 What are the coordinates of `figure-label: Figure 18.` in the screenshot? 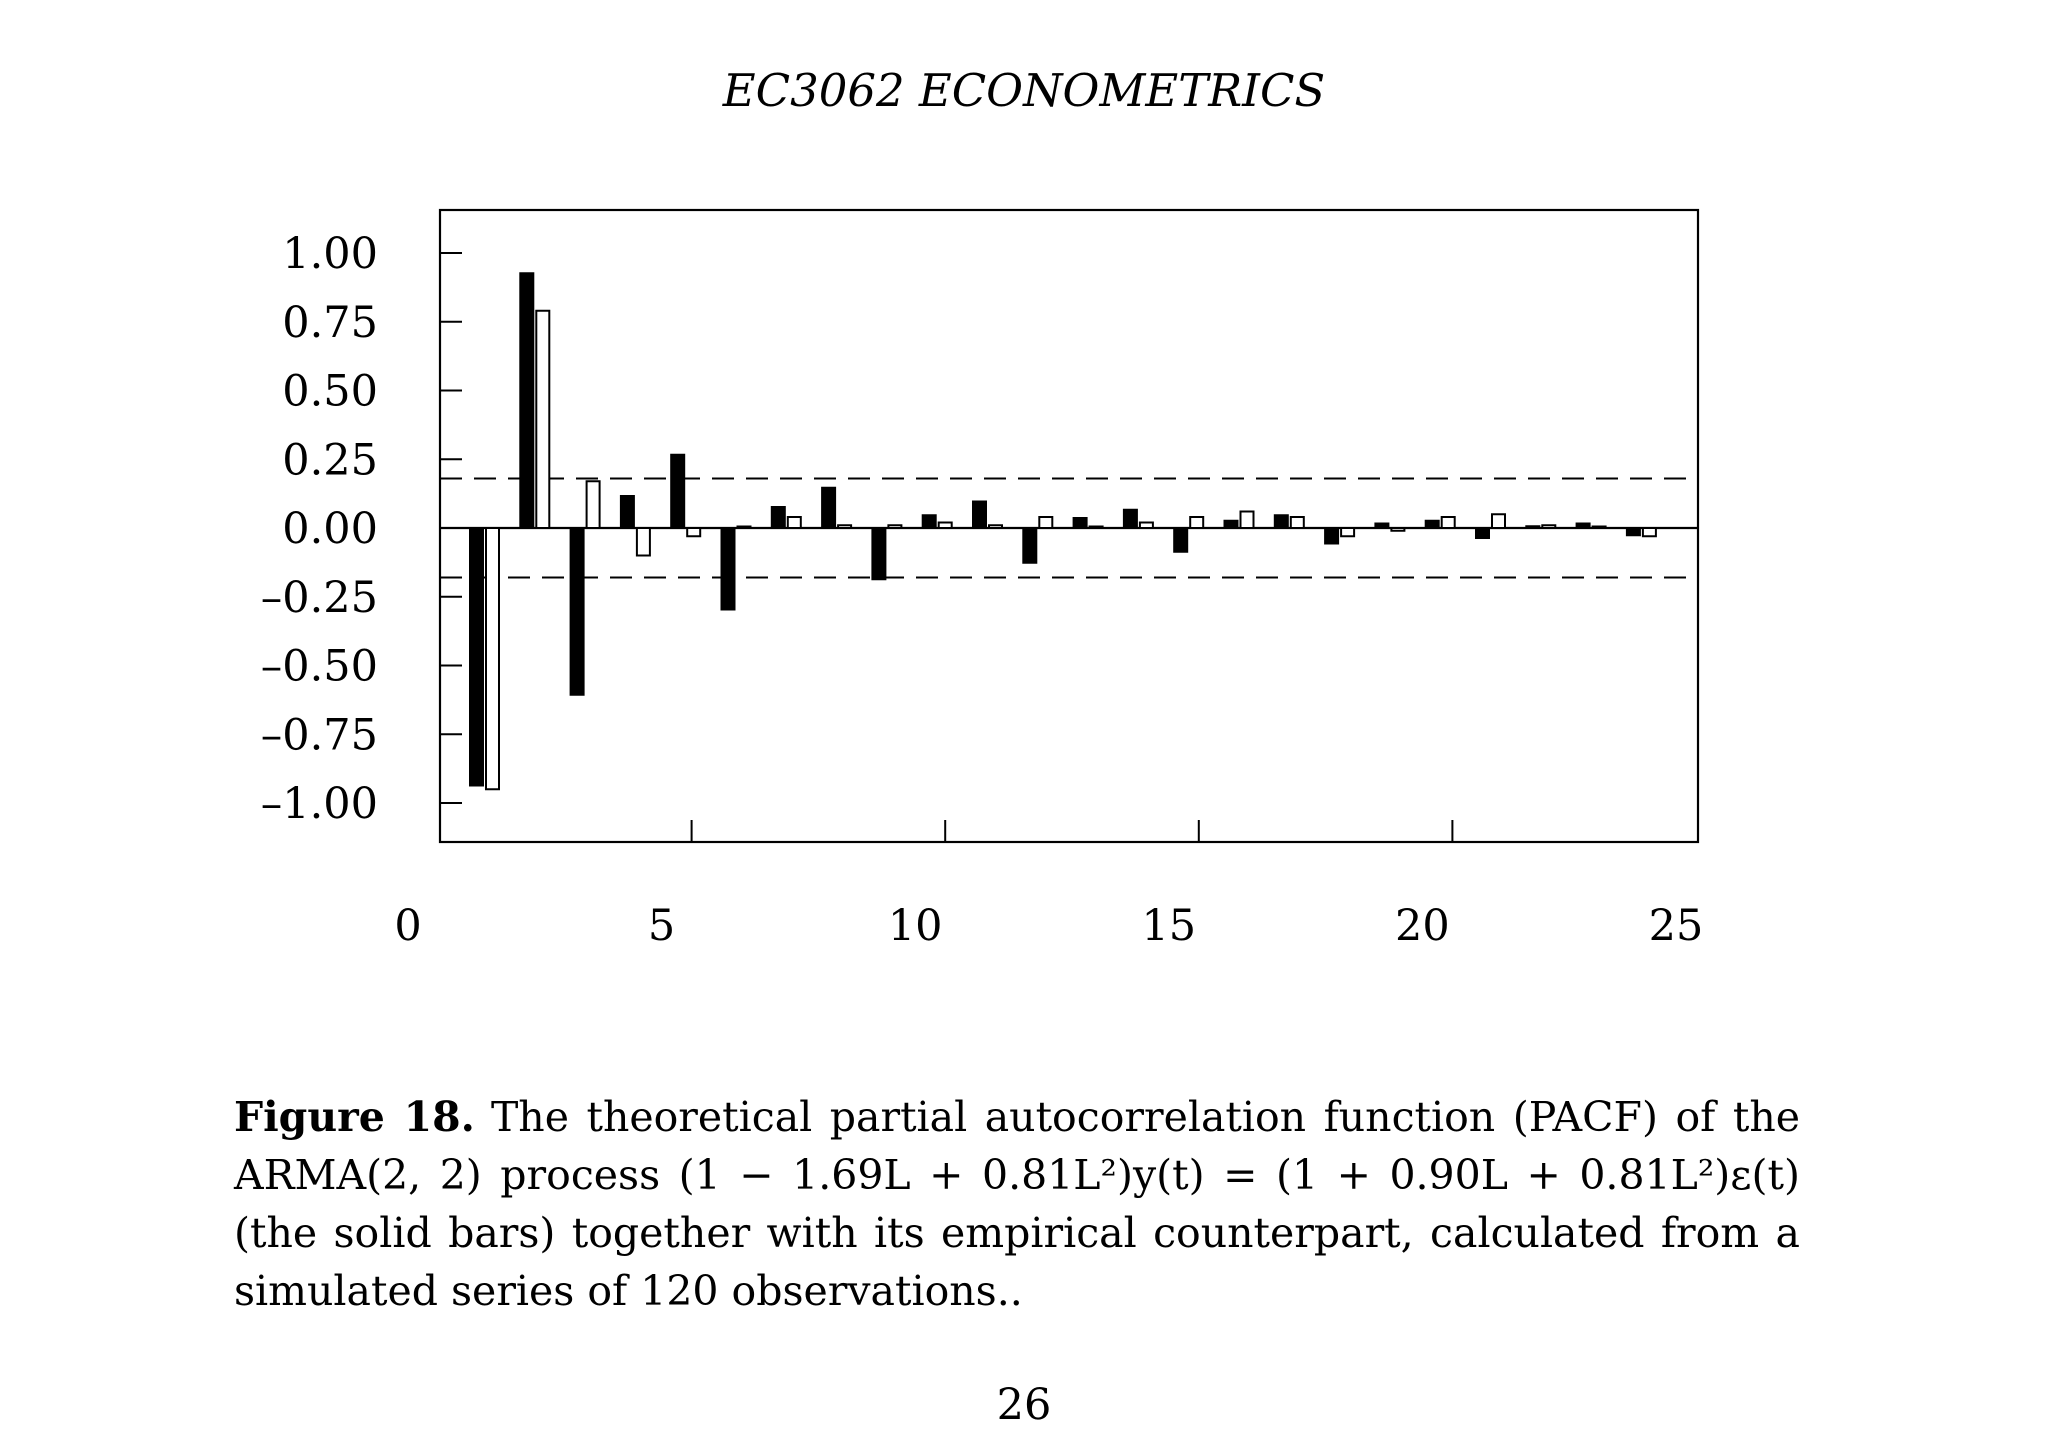 It's located at (354, 1117).